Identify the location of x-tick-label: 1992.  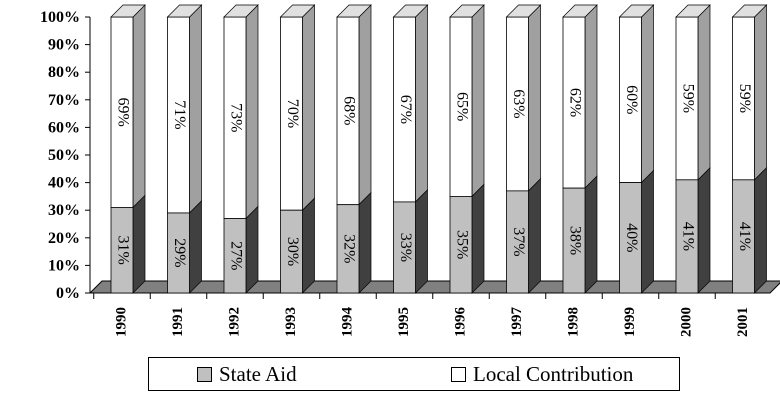
(234, 322).